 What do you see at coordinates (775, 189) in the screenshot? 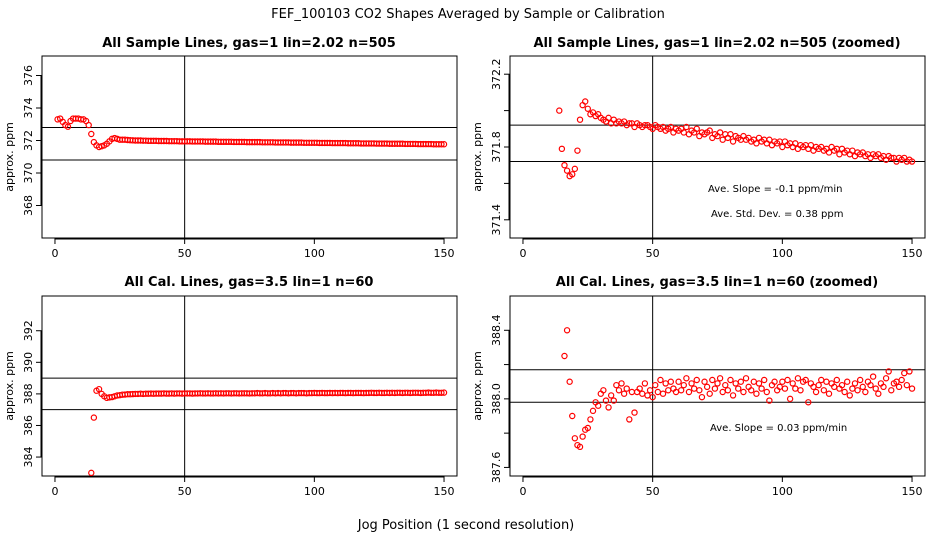
I see `annotation-slope: Ave. Slope = -0.1 ppm/min` at bounding box center [775, 189].